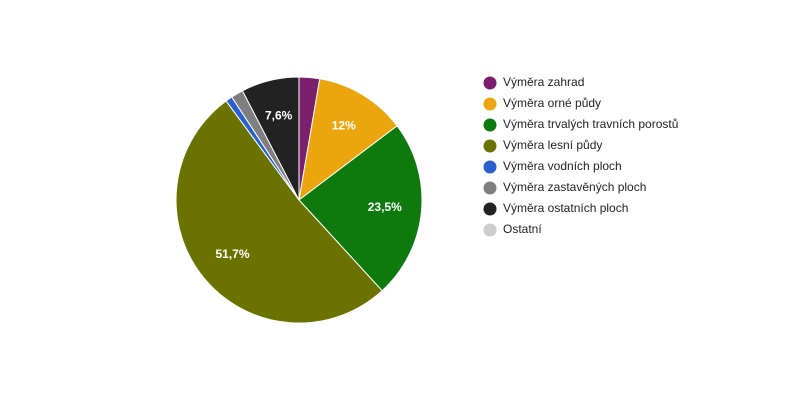  Describe the element at coordinates (543, 82) in the screenshot. I see `legend-label: Výměra zahrad` at that location.